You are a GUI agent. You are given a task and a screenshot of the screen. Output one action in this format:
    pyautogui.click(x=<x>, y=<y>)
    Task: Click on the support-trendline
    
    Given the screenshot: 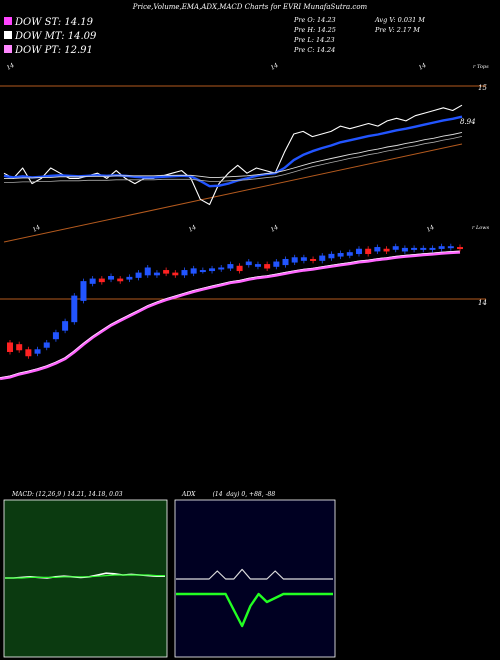 What is the action you would take?
    pyautogui.click(x=233, y=193)
    